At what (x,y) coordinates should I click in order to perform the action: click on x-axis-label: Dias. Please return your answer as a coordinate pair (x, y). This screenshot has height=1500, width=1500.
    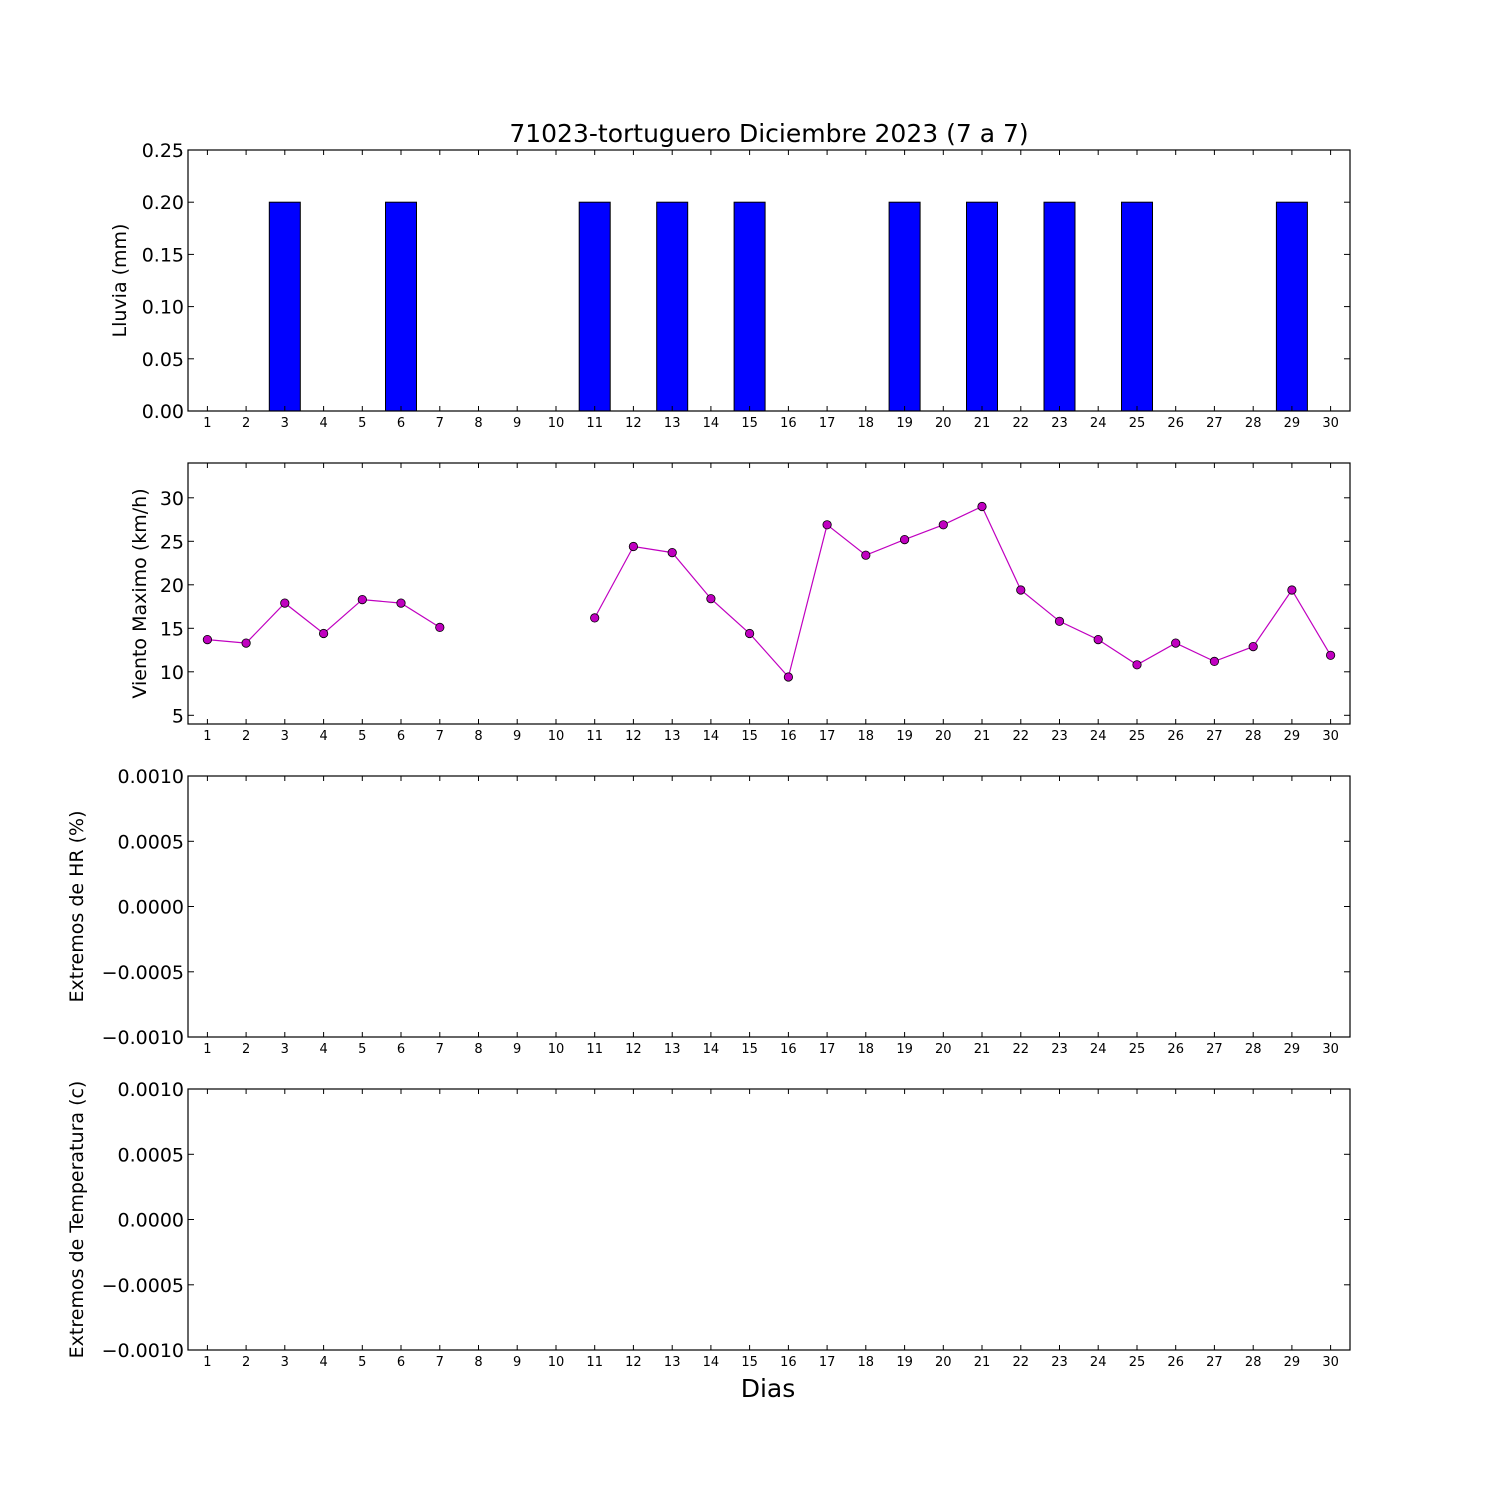
    Looking at the image, I should click on (768, 1388).